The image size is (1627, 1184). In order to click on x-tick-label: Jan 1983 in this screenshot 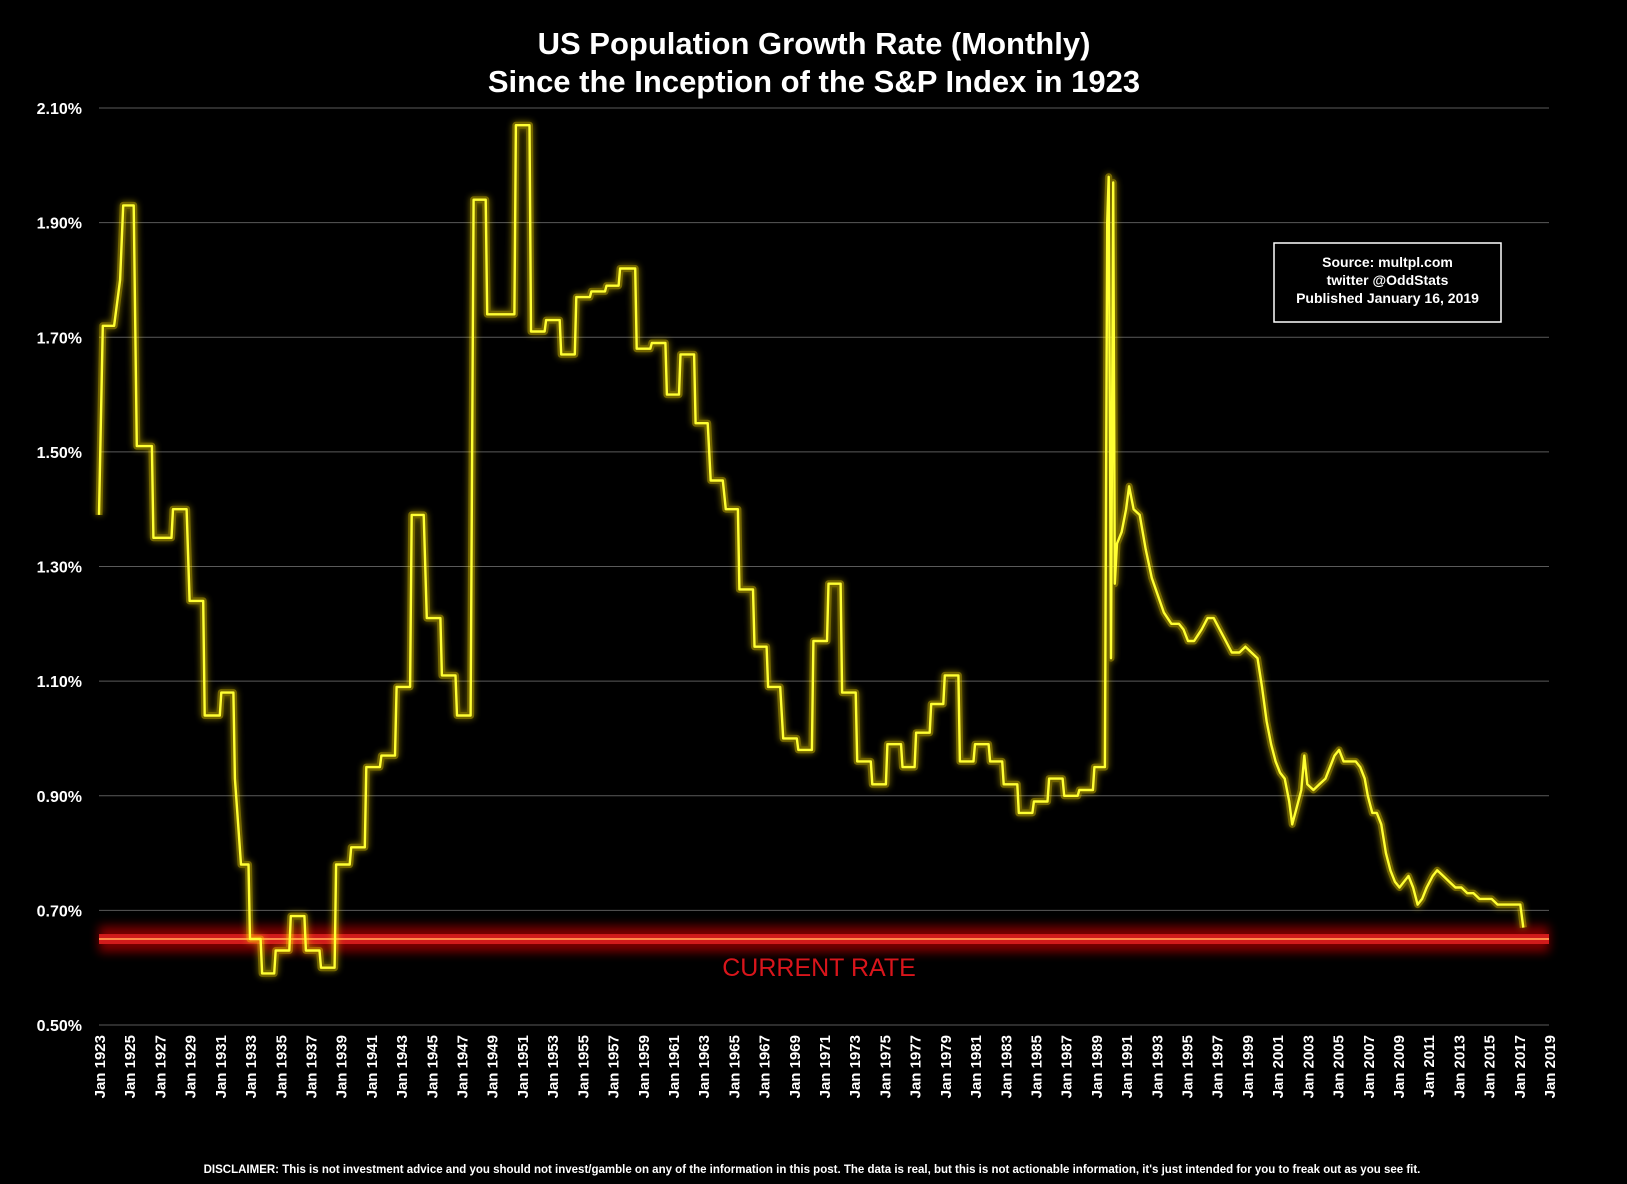, I will do `click(1006, 1066)`.